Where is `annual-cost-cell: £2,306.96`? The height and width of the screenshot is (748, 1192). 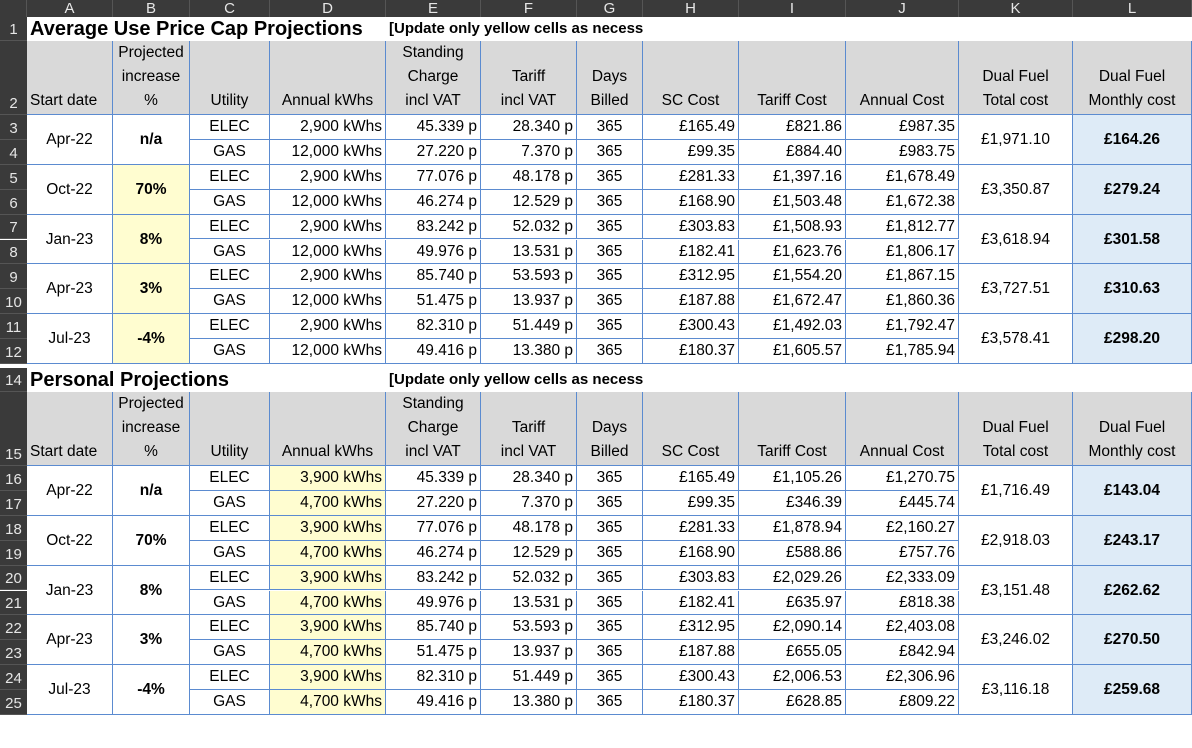
annual-cost-cell: £2,306.96 is located at coordinates (902, 678).